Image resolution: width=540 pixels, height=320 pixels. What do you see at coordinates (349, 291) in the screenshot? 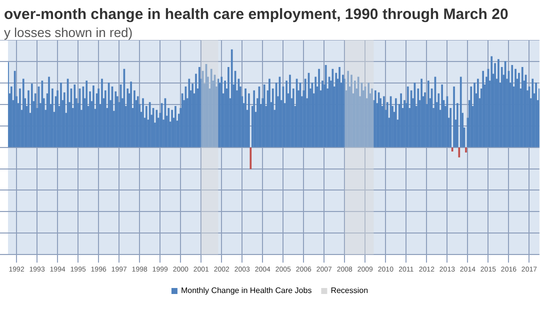
I see `legend-label: Recession` at bounding box center [349, 291].